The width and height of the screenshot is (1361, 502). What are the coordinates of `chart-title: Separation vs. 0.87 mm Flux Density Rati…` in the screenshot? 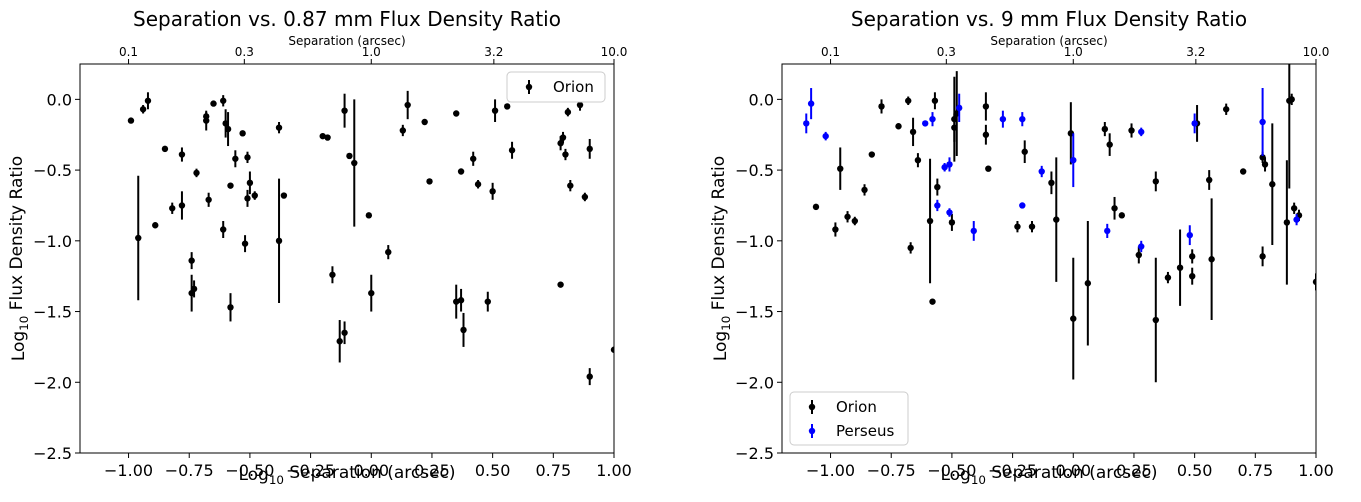 It's located at (347, 19).